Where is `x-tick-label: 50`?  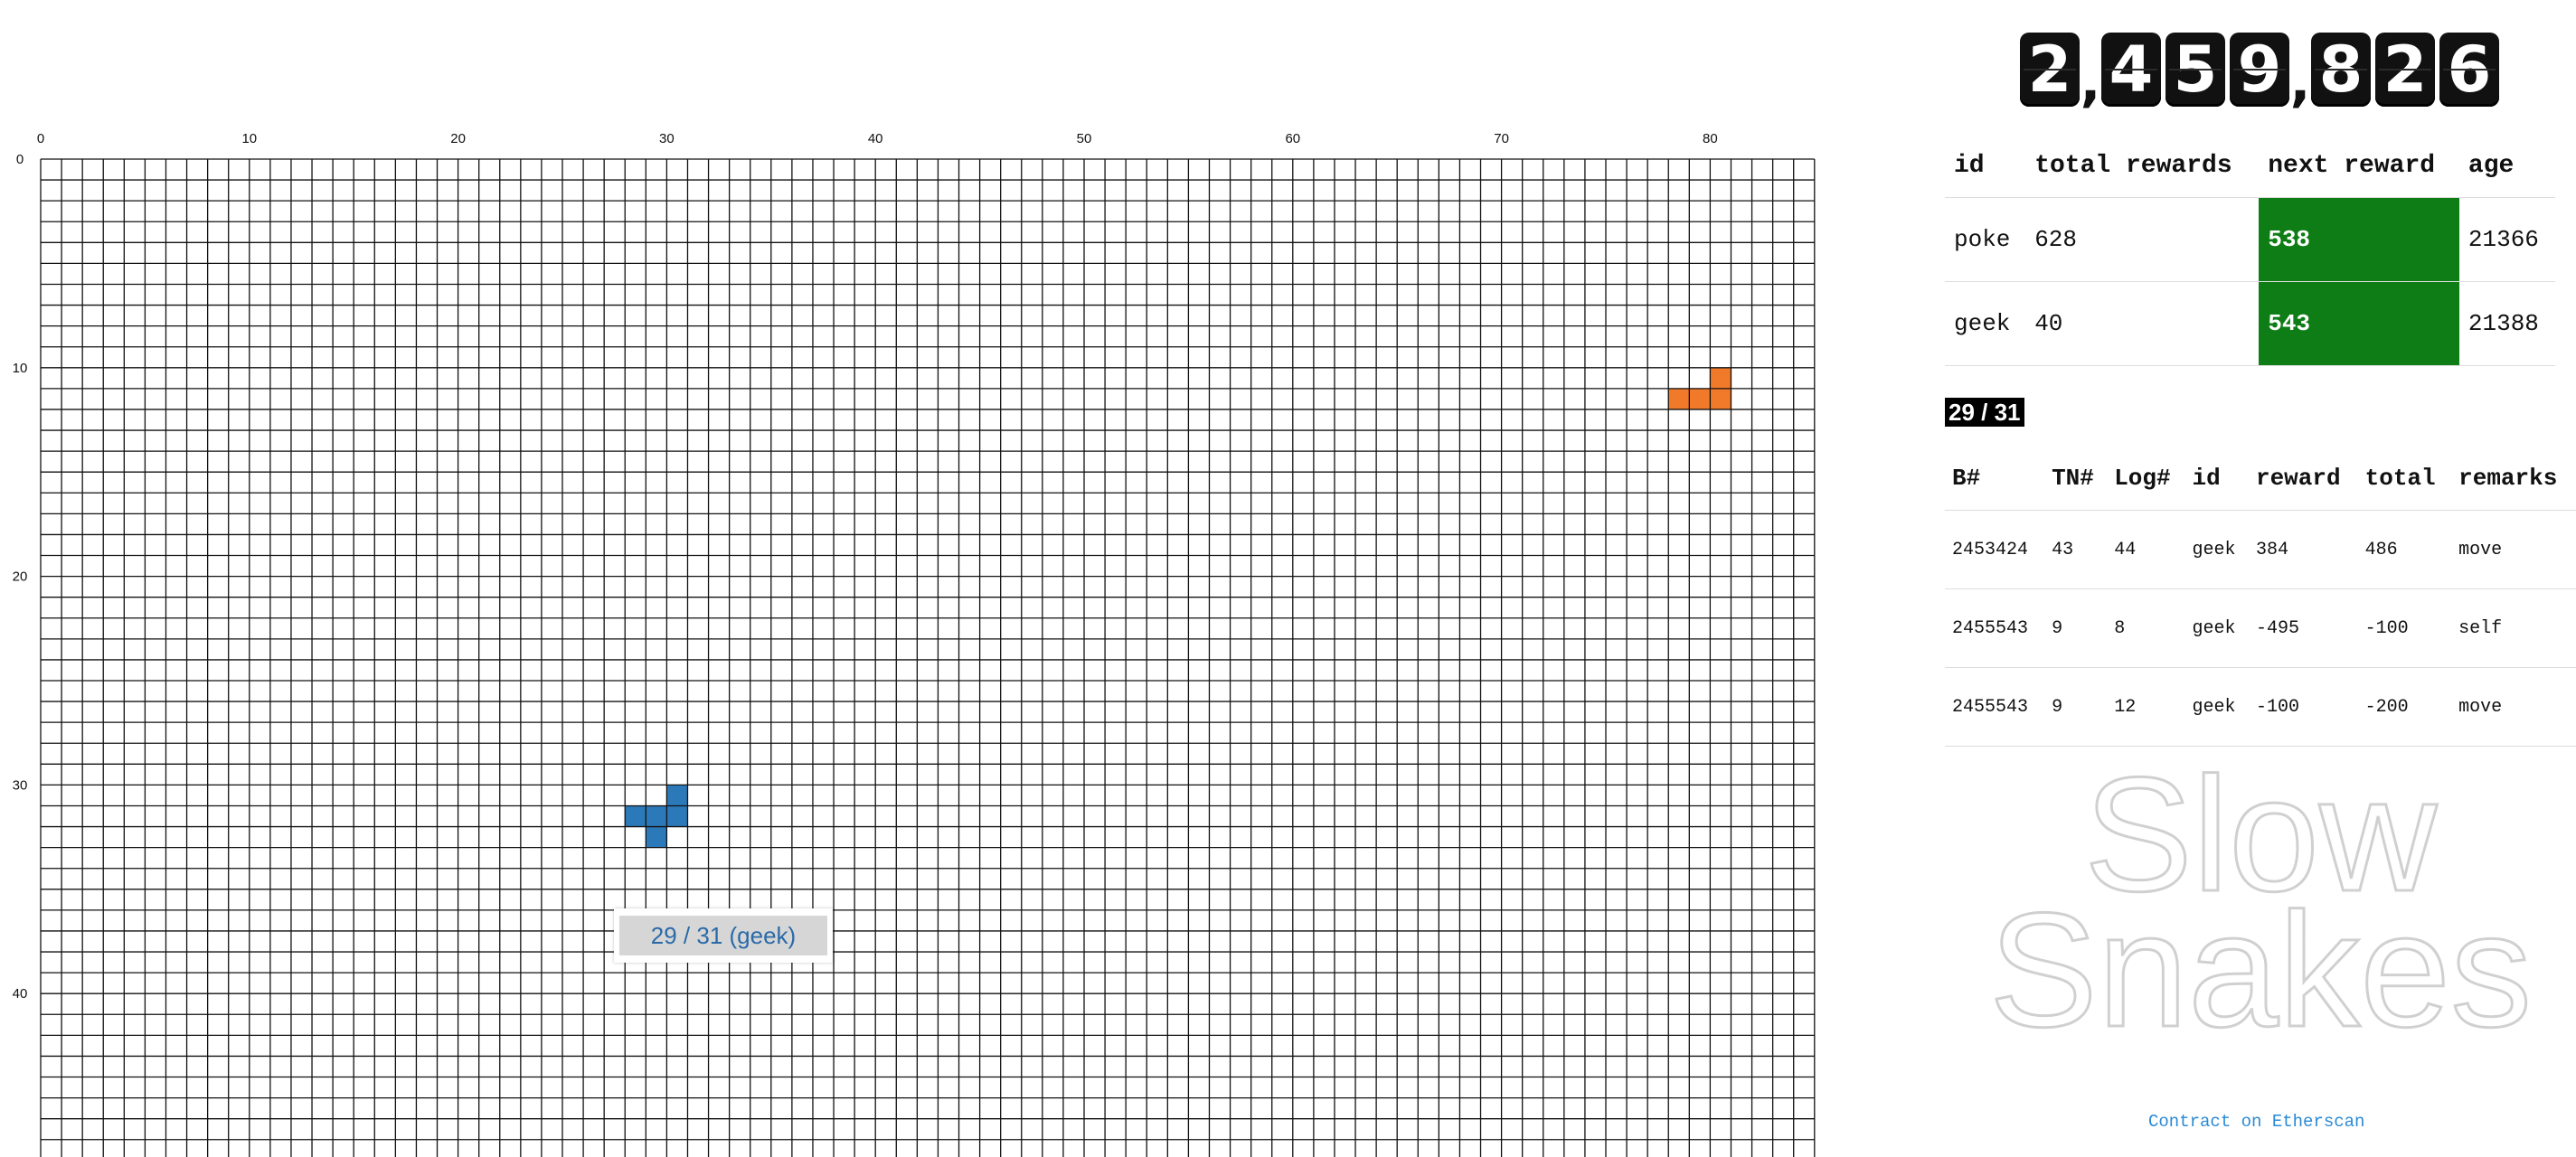
x-tick-label: 50 is located at coordinates (1084, 138).